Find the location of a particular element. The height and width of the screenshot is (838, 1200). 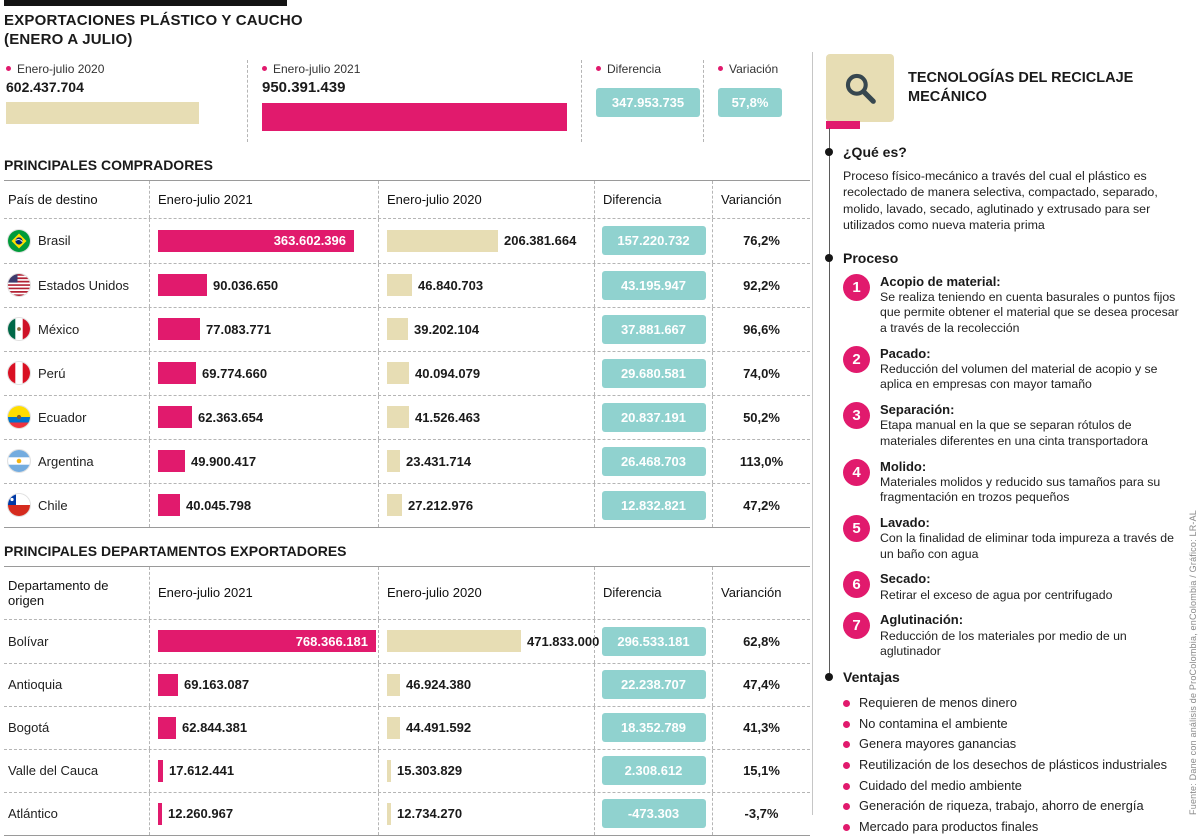

title-accent-bar is located at coordinates (145, 3).